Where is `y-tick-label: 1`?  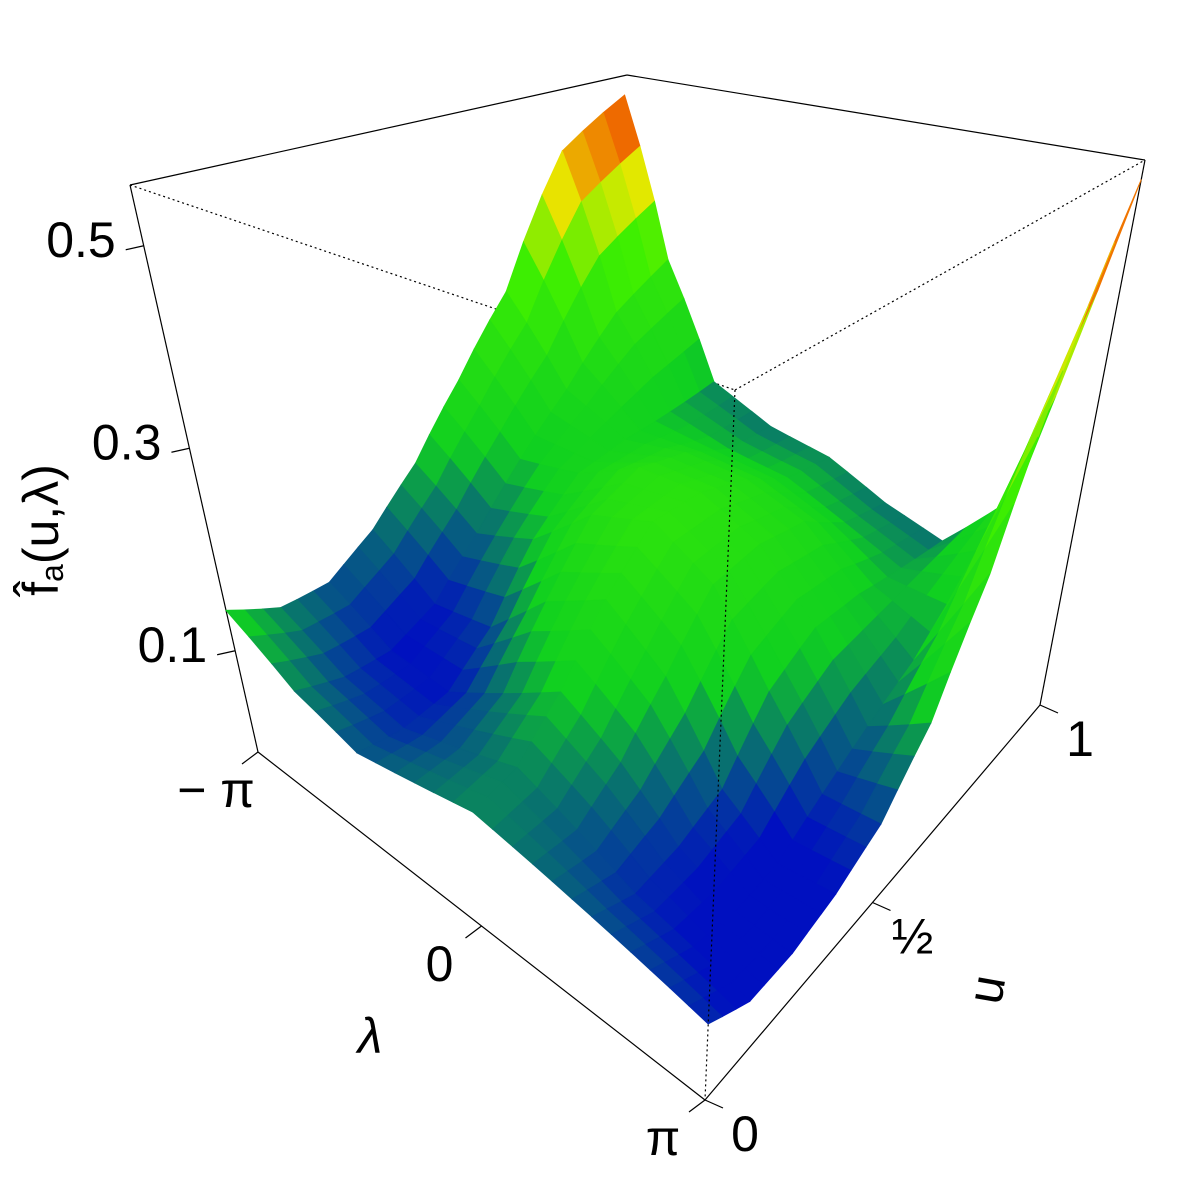
y-tick-label: 1 is located at coordinates (1080, 739).